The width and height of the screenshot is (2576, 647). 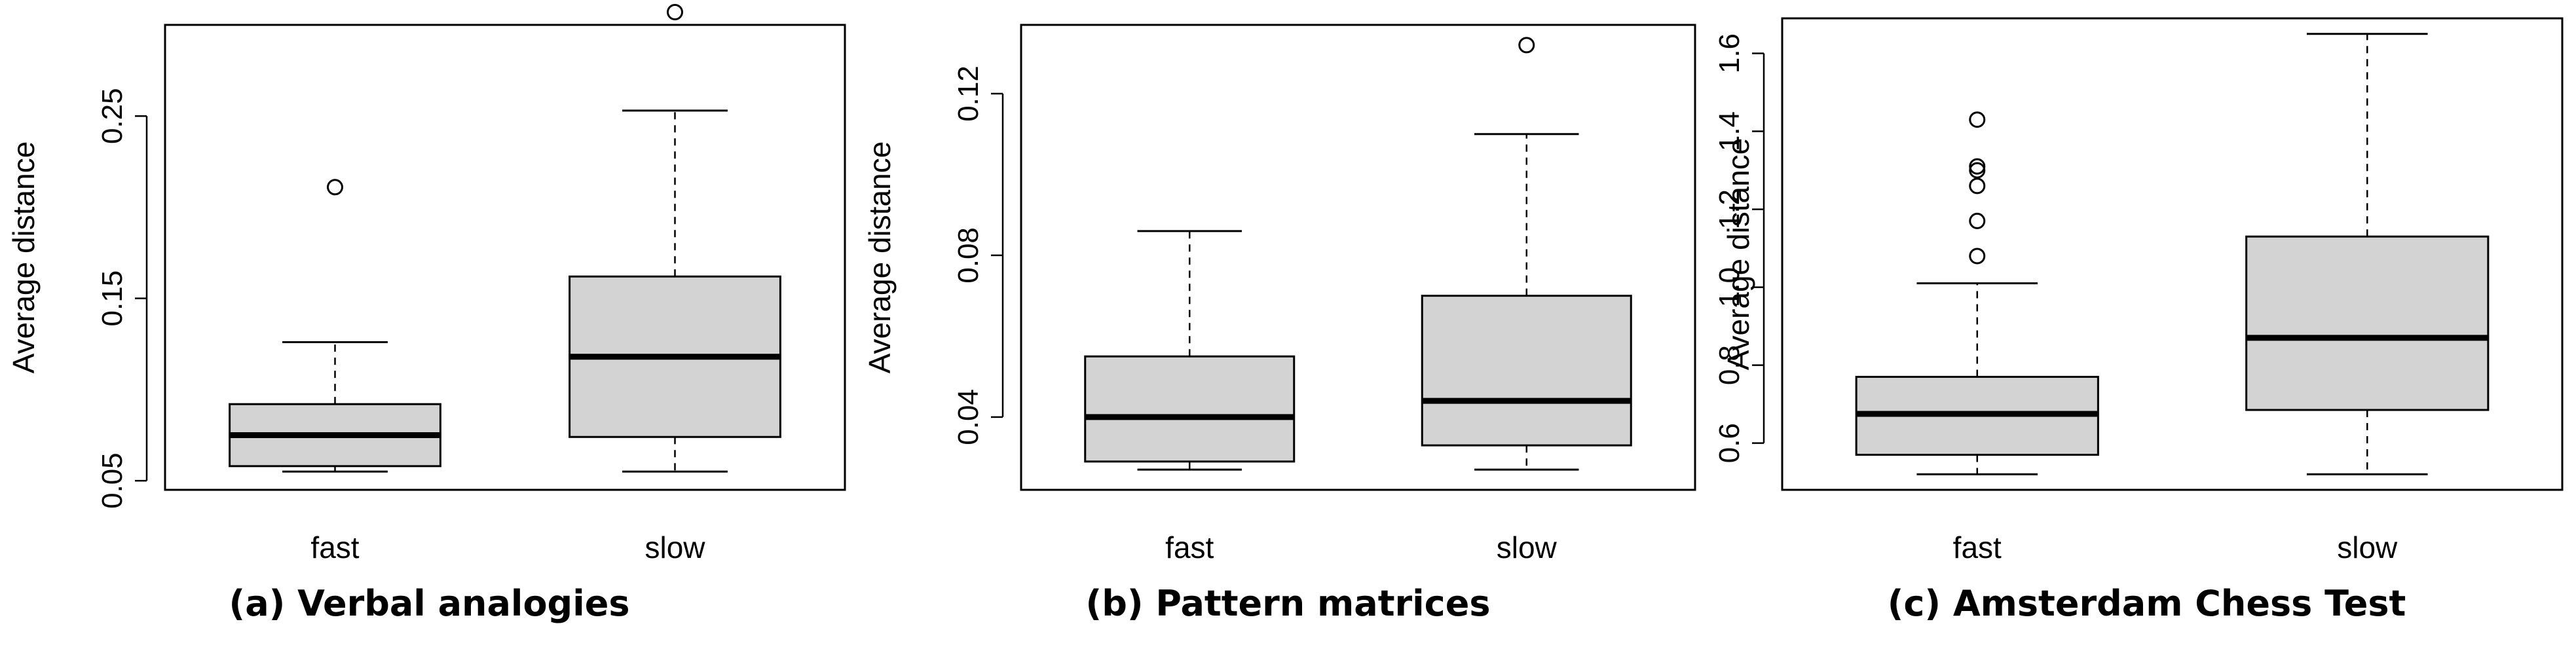 I want to click on caption-pattern-matrices: (b) Pattern matrices, so click(x=1288, y=604).